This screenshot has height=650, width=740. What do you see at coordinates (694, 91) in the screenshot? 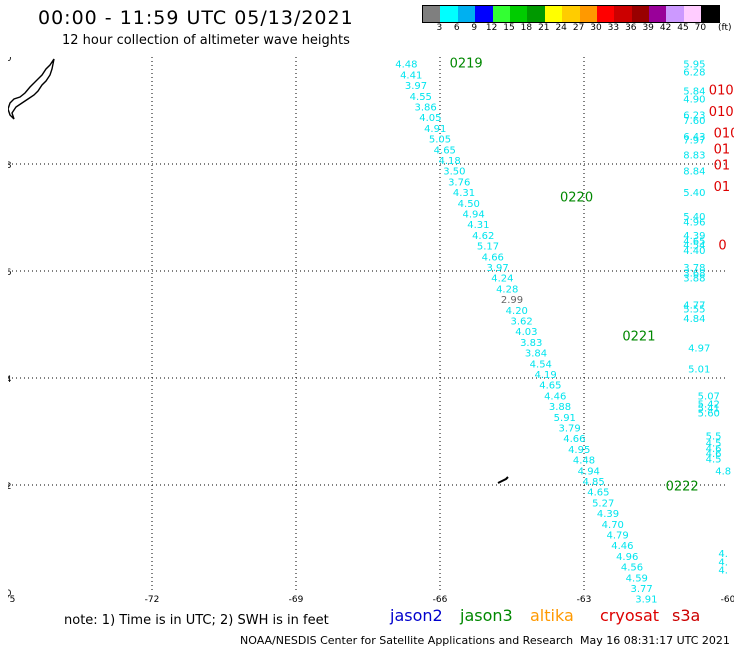
I see `wave-height-value: 5.84` at bounding box center [694, 91].